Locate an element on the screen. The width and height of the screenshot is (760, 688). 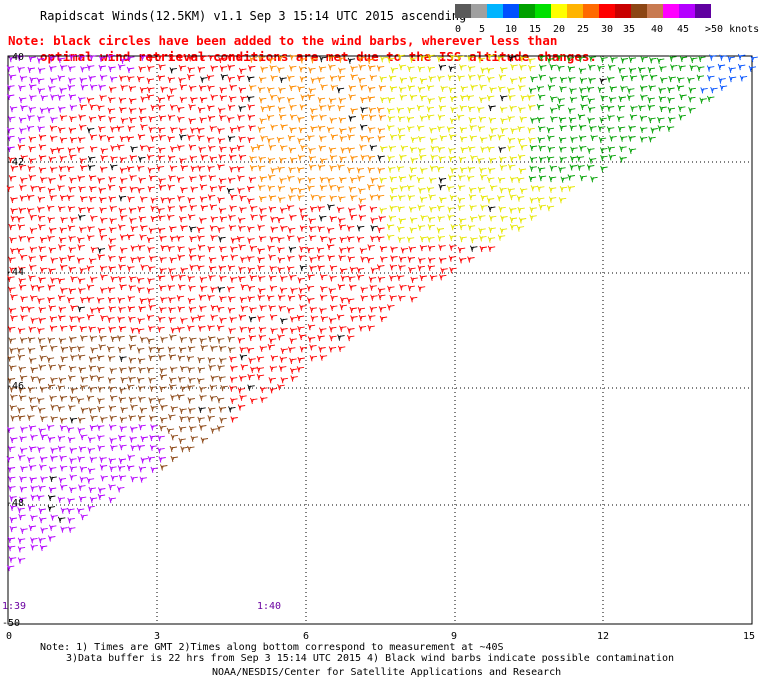
lat-label-46: -46 is located at coordinates (15, 386).